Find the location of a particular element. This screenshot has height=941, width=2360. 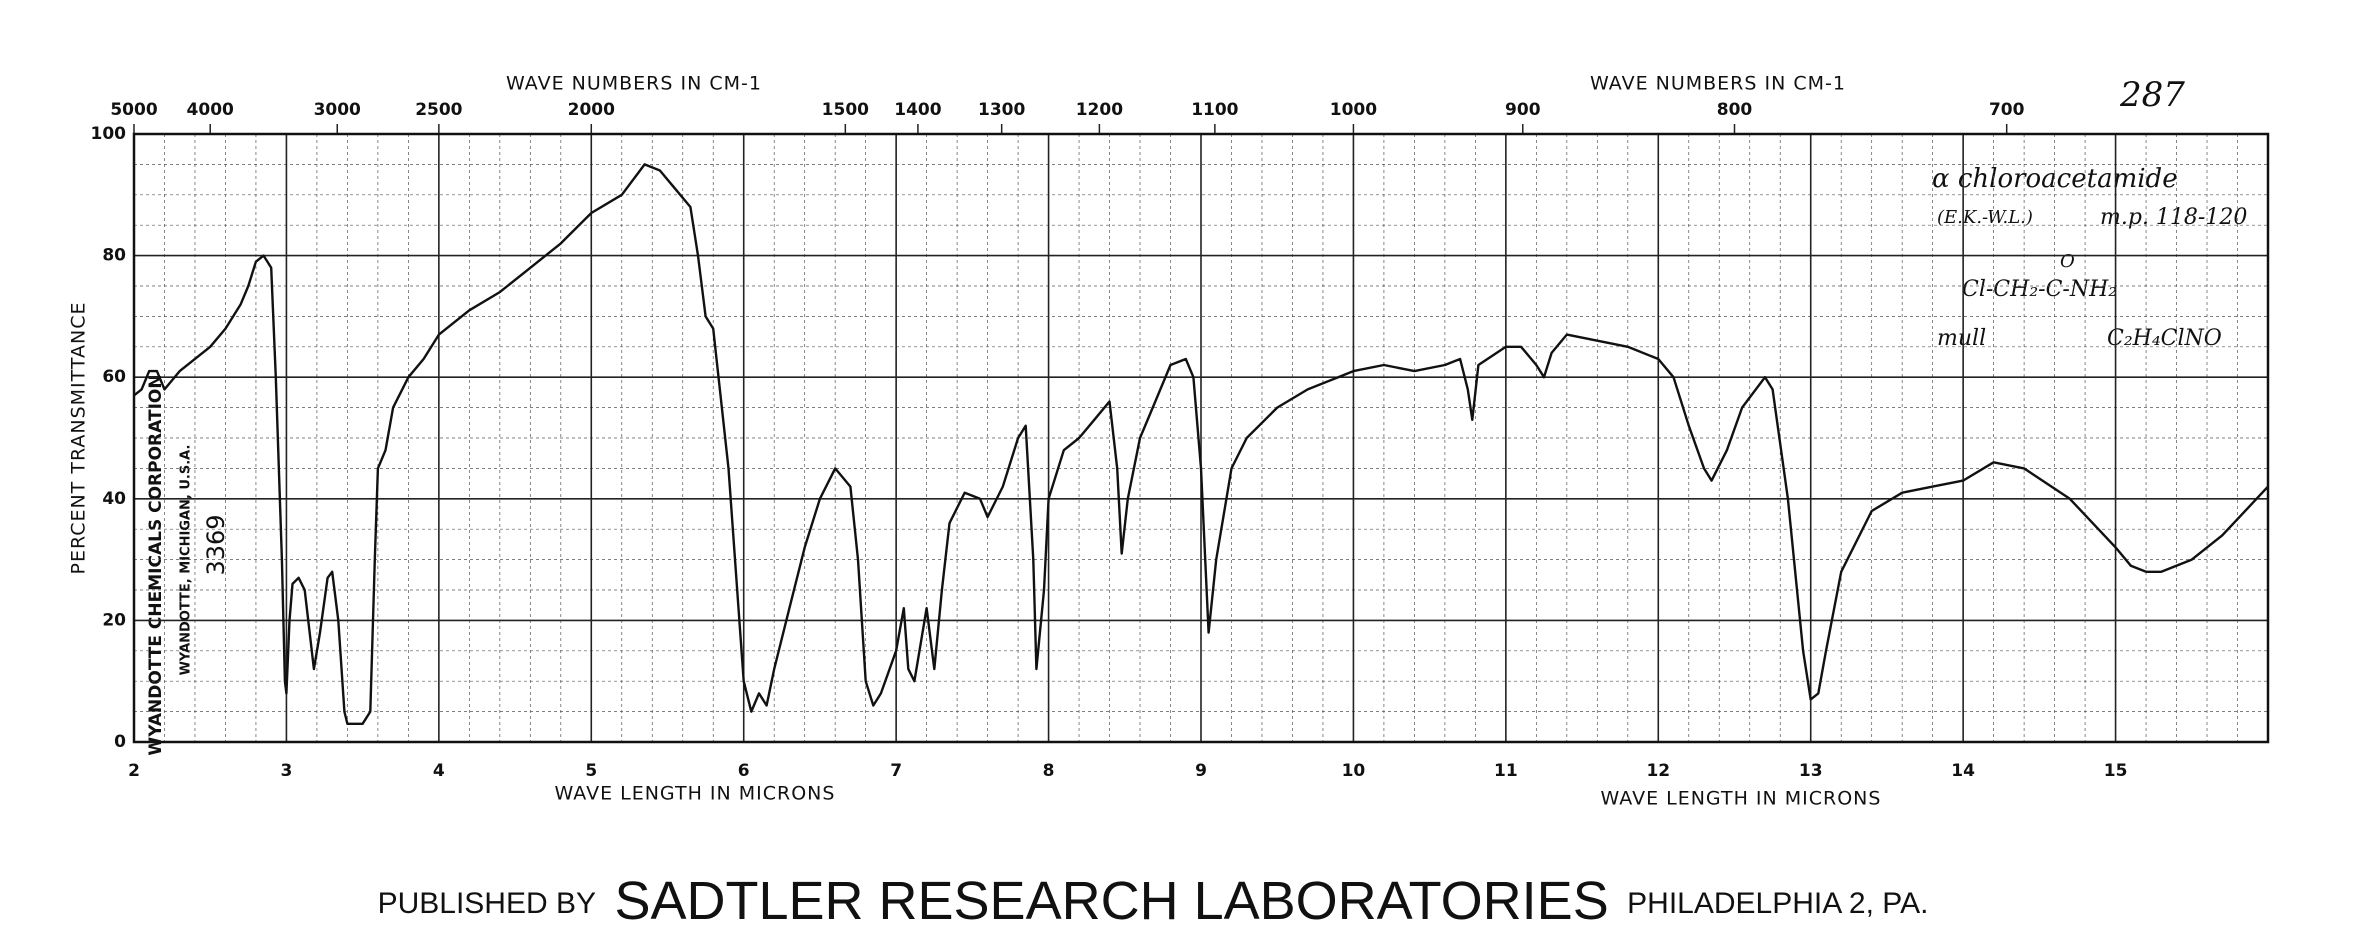

x-tick-label: 4 is located at coordinates (439, 771).